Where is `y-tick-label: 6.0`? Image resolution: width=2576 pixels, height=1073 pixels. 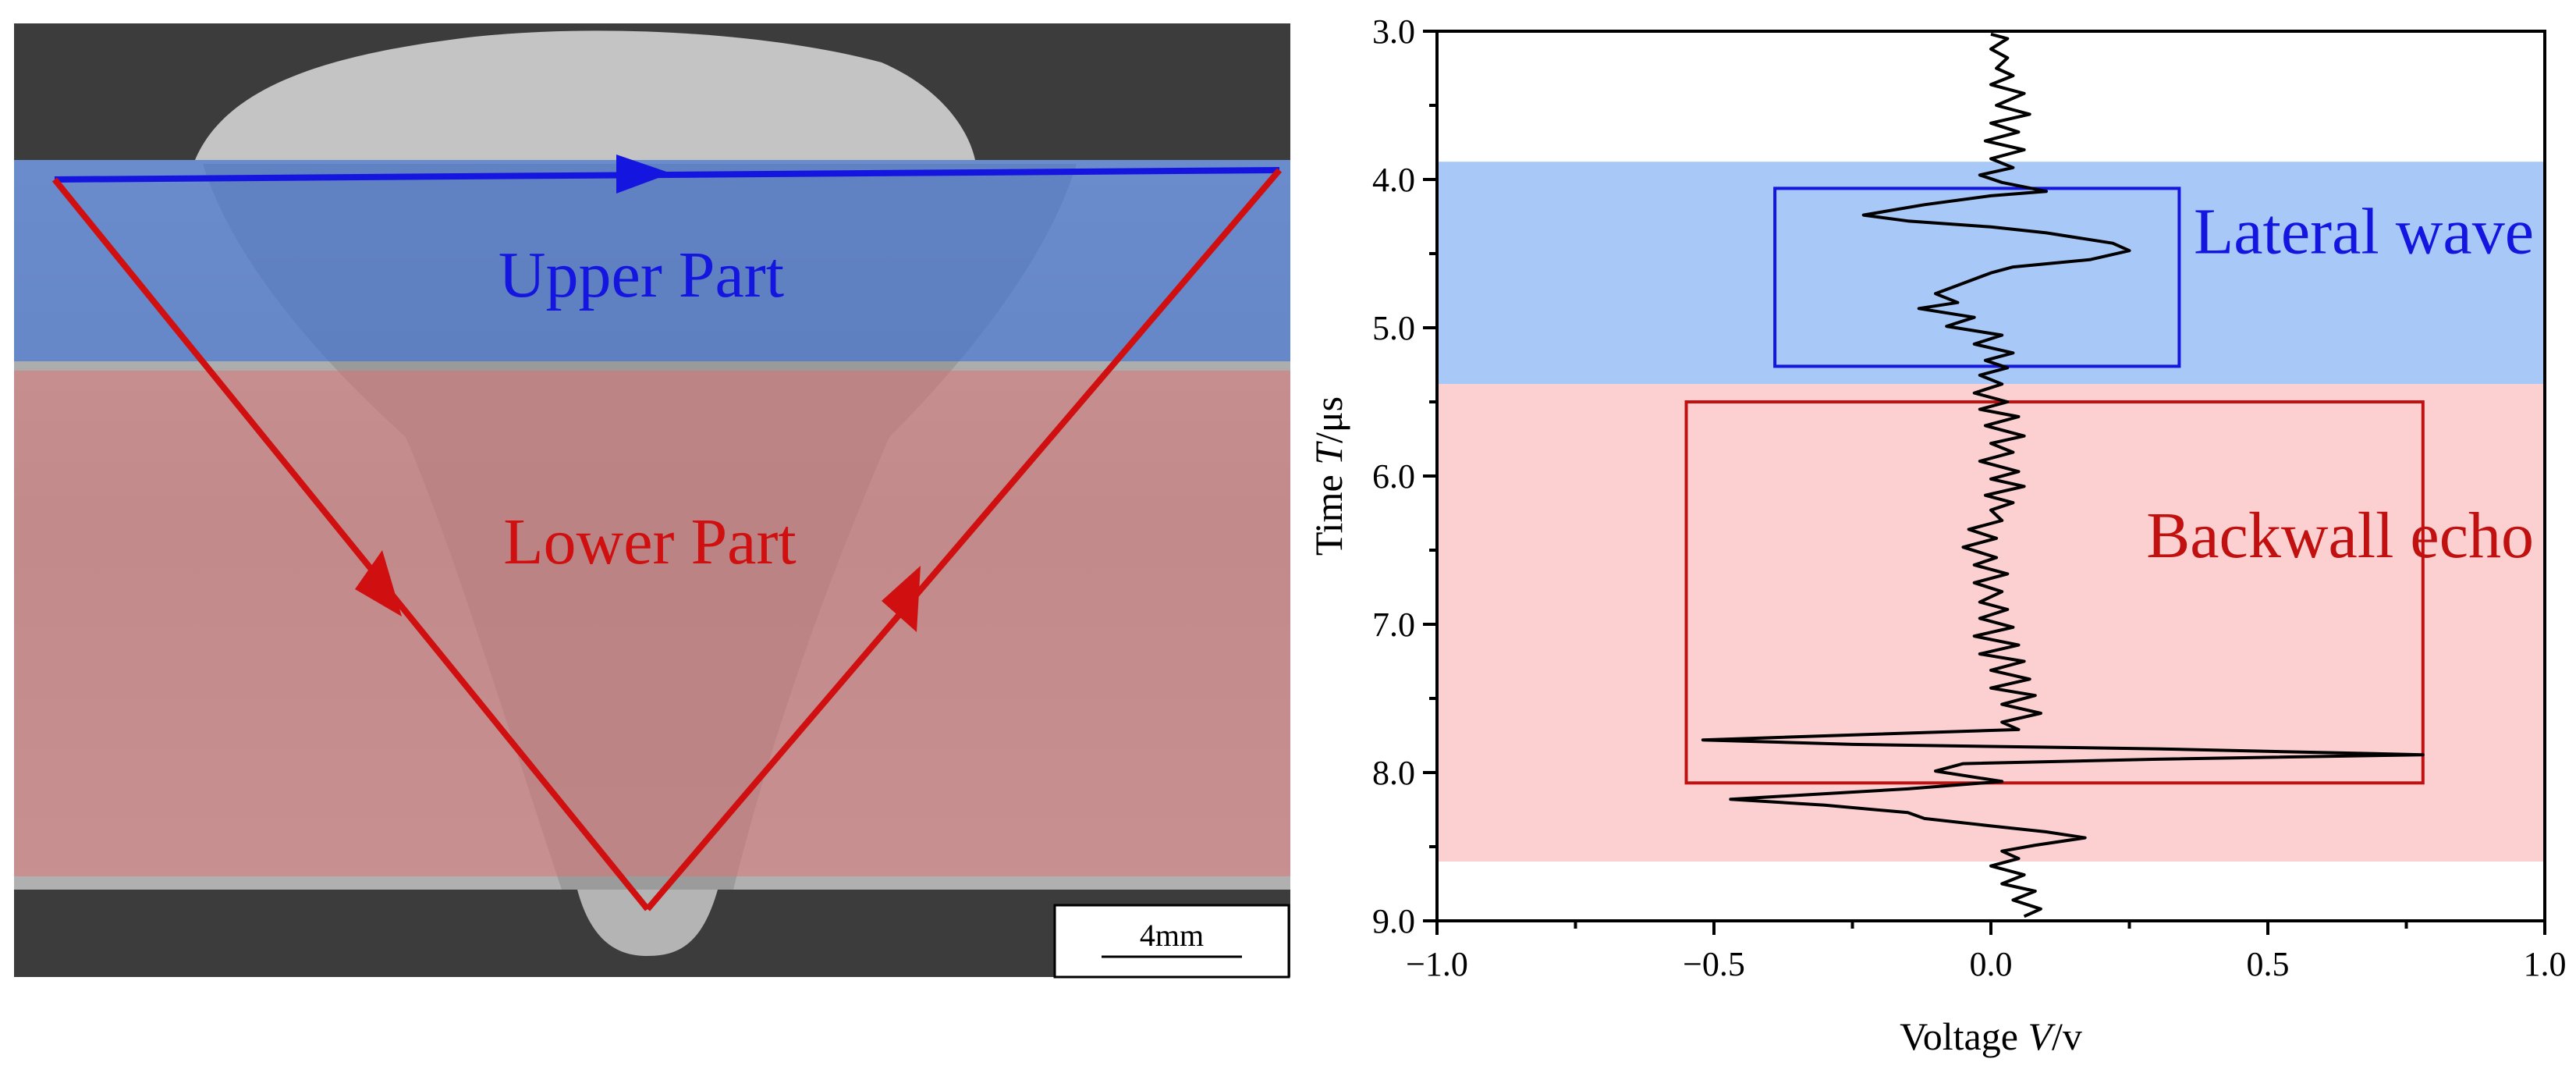 y-tick-label: 6.0 is located at coordinates (1393, 476).